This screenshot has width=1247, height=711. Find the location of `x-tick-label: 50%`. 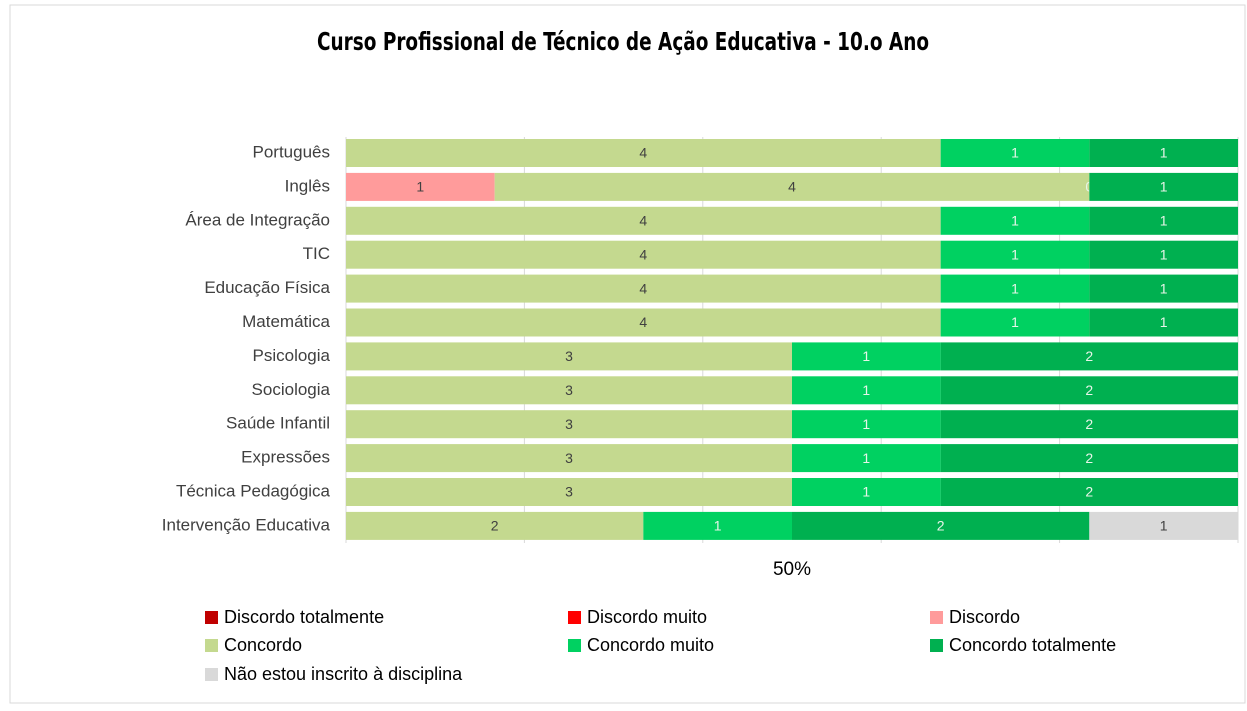

x-tick-label: 50% is located at coordinates (792, 569).